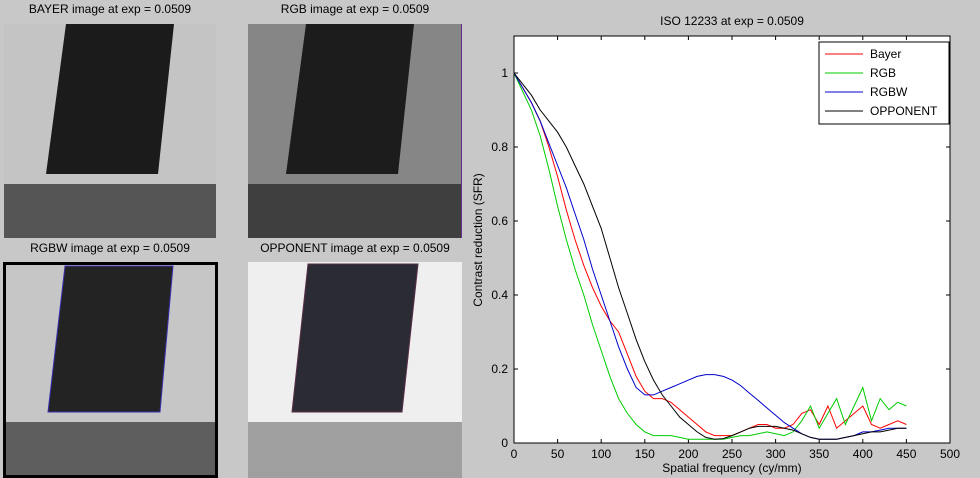 This screenshot has width=980, height=478. Describe the element at coordinates (906, 454) in the screenshot. I see `x-tick-label: 450` at that location.